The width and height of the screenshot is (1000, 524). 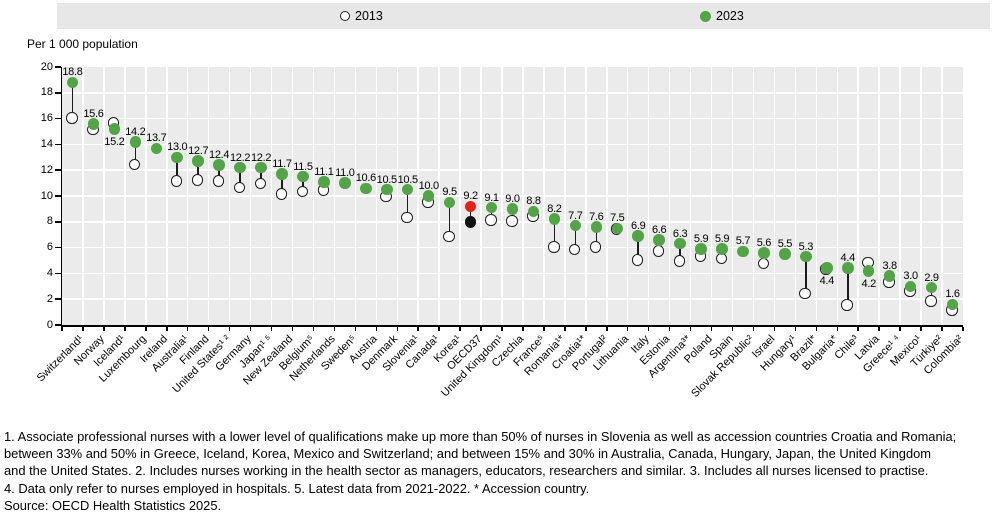 What do you see at coordinates (46, 195) in the screenshot?
I see `y-tick-label: 10` at bounding box center [46, 195].